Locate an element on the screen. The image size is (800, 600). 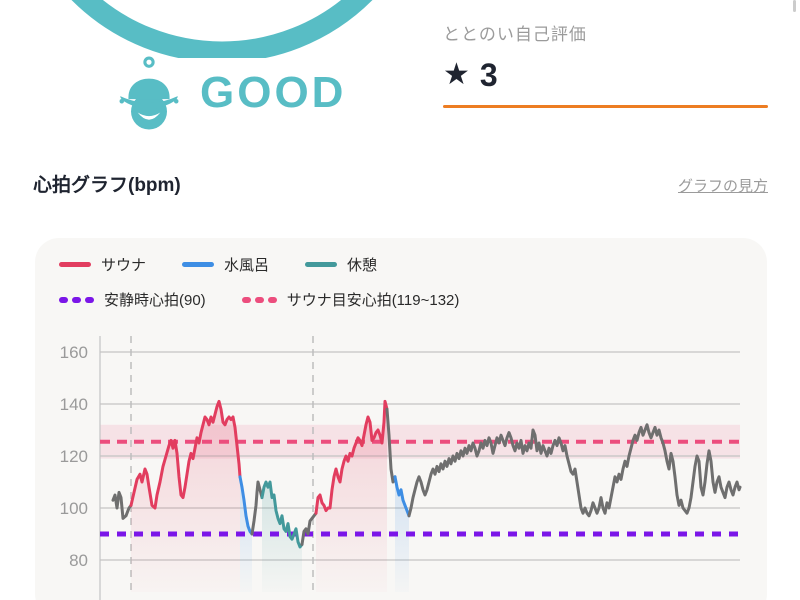
mood-result: GOOD is located at coordinates (232, 93).